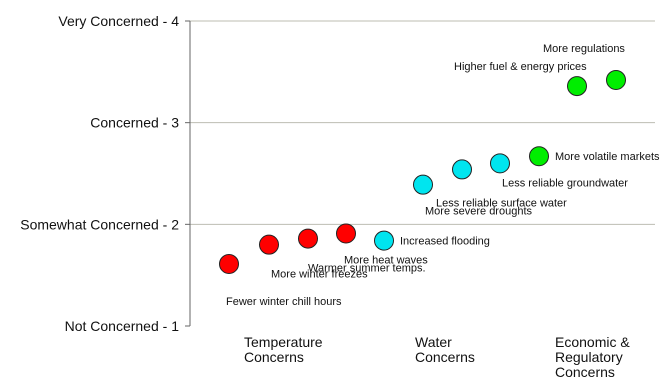 Image resolution: width=668 pixels, height=382 pixels. What do you see at coordinates (118, 21) in the screenshot?
I see `y-tick-label: Very Concerned - 4` at bounding box center [118, 21].